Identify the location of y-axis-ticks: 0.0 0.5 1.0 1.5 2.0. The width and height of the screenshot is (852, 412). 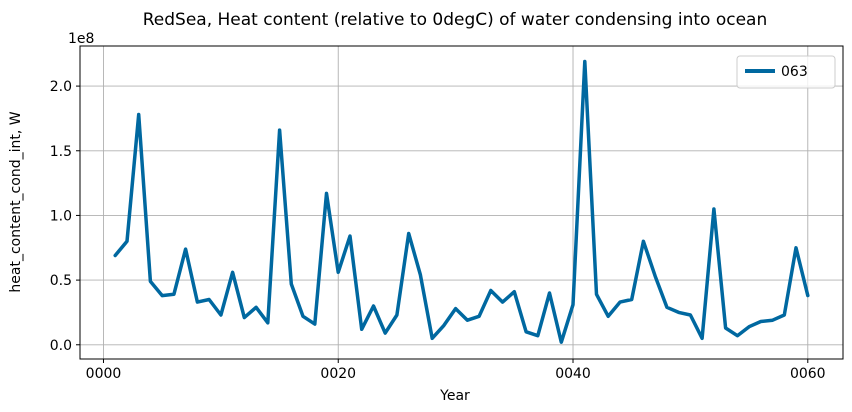
(65, 216).